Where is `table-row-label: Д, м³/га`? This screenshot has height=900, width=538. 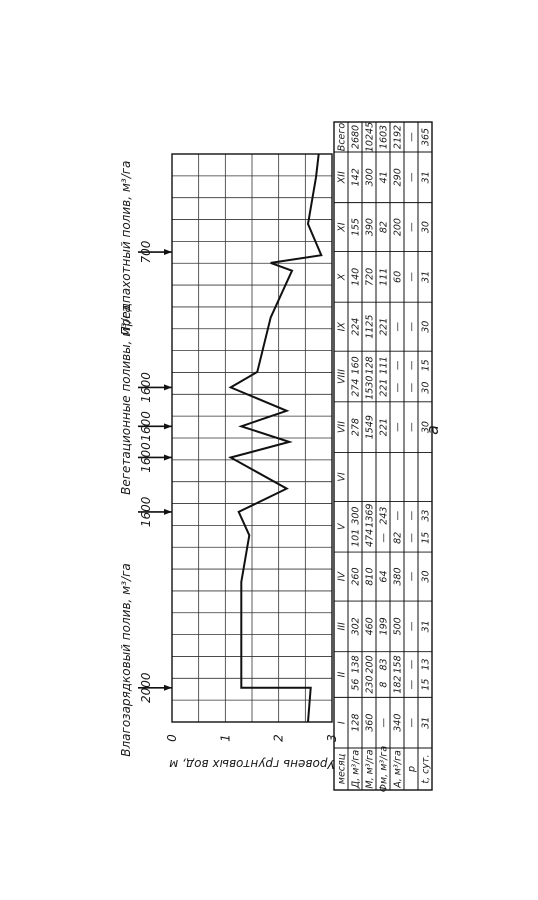 table-row-label: Д, м³/га is located at coordinates (356, 770).